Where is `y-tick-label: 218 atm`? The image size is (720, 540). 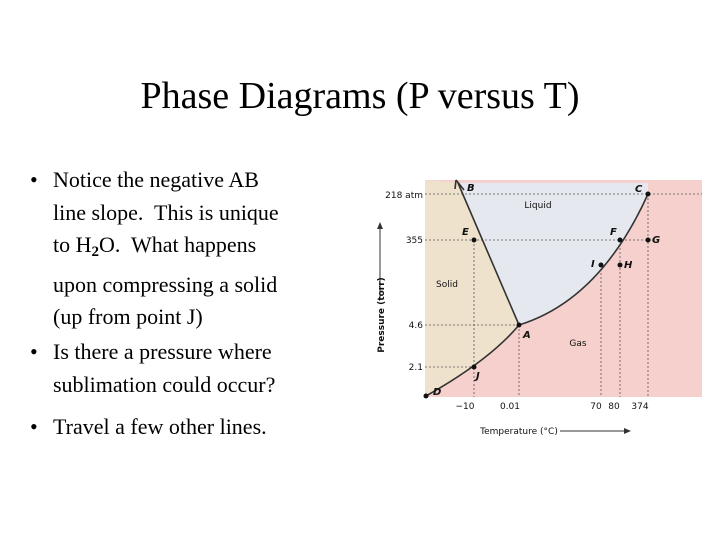
y-tick-label: 218 atm is located at coordinates (404, 196).